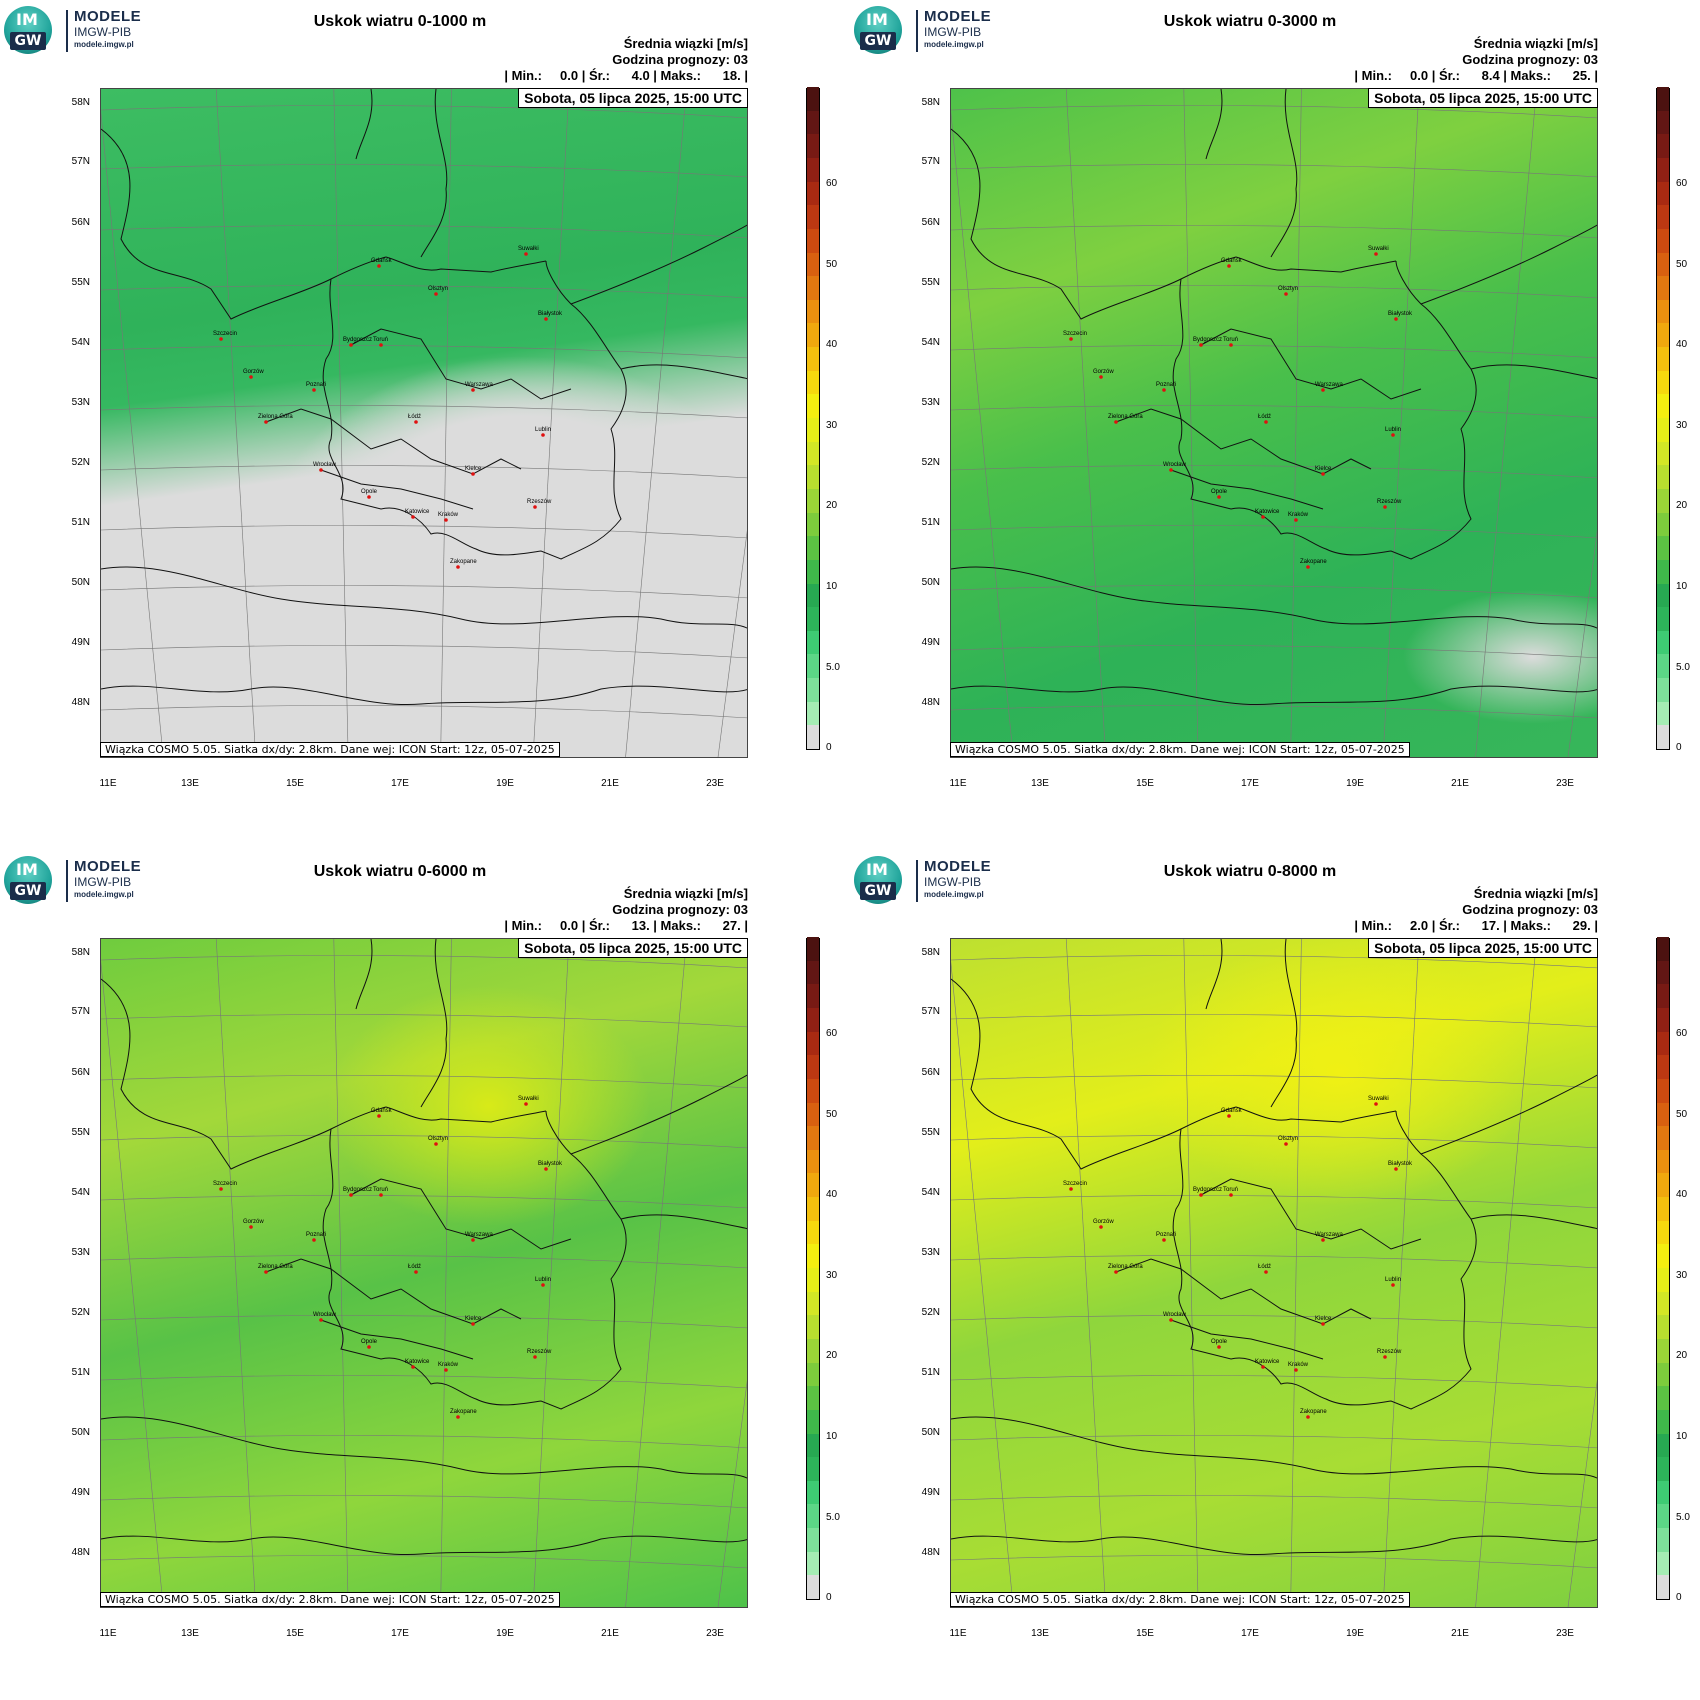 The width and height of the screenshot is (1700, 1700). Describe the element at coordinates (1230, 1190) in the screenshot. I see `city-label: Toruń` at that location.